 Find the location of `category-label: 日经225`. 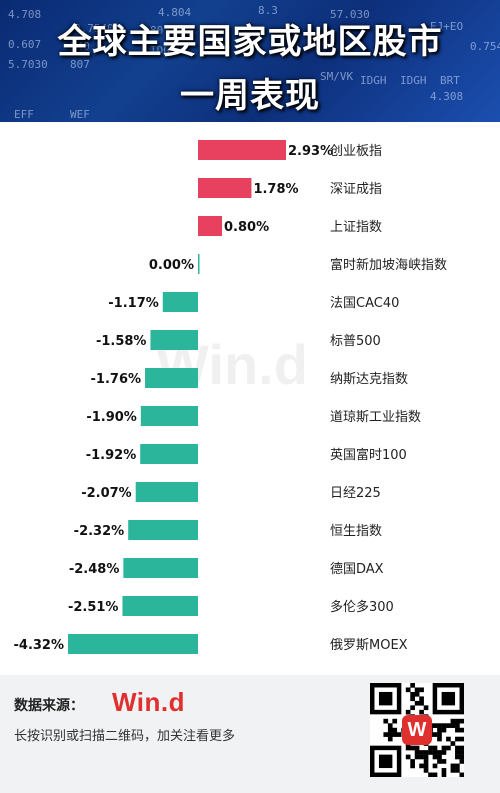

category-label: 日经225 is located at coordinates (355, 493).